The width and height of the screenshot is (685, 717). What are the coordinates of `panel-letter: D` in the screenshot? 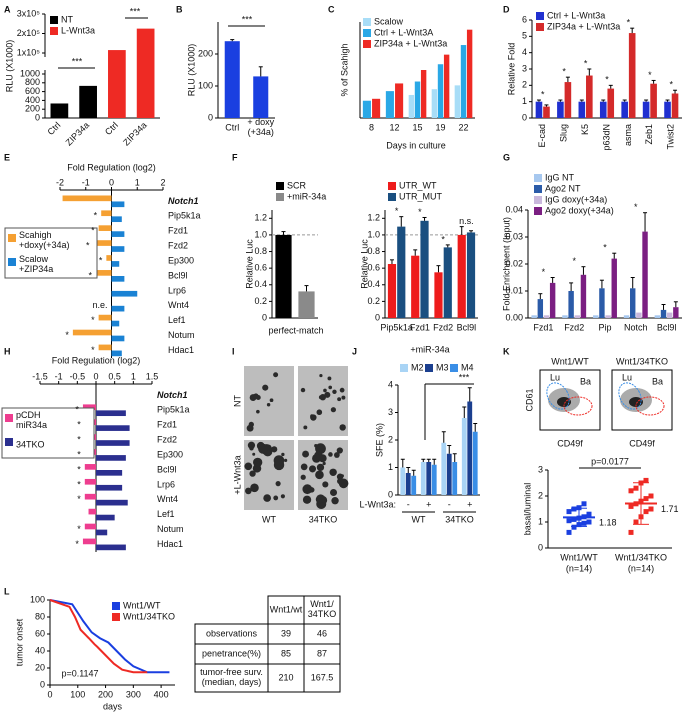 It's located at (506, 9).